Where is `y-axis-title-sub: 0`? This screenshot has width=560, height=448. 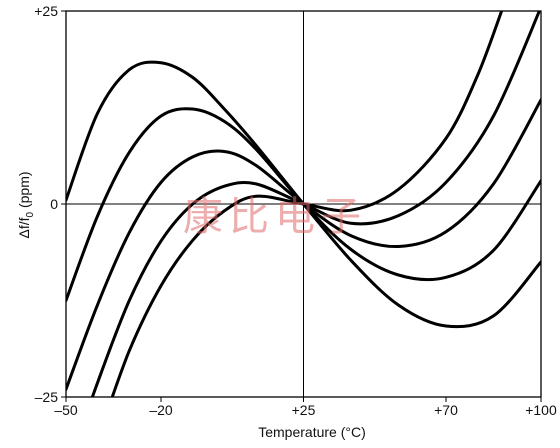
y-axis-title-sub: 0 is located at coordinates (30, 214).